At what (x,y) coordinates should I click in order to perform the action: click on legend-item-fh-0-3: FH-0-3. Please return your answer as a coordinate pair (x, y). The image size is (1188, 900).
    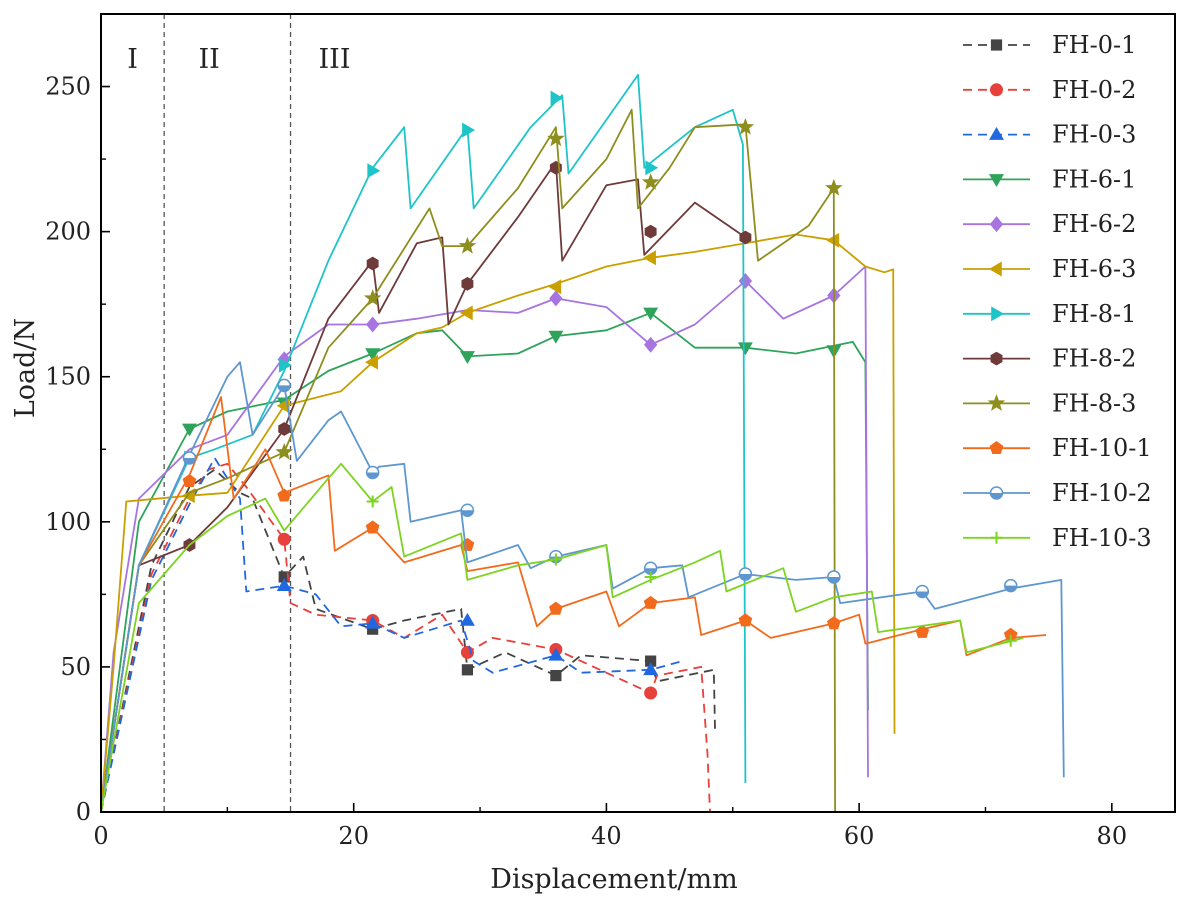
    Looking at the image, I should click on (1049, 135).